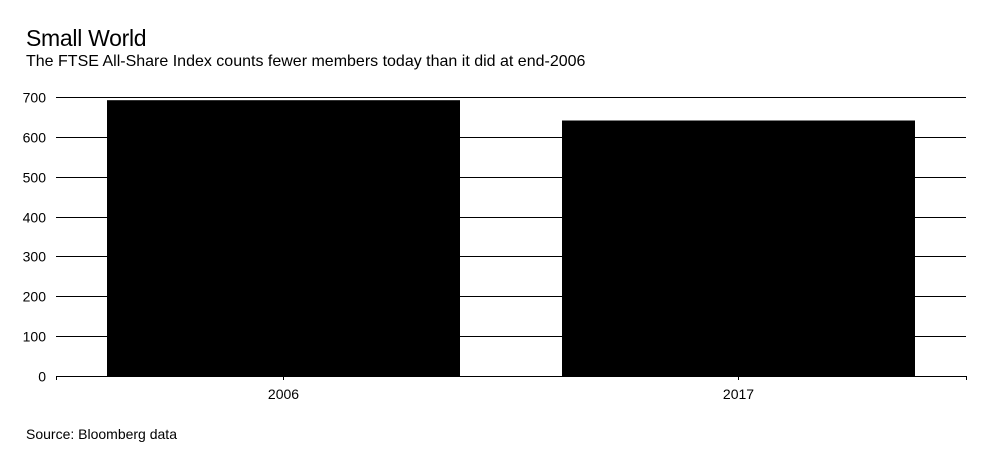 This screenshot has height=470, width=1000. Describe the element at coordinates (35, 178) in the screenshot. I see `y-tick-label: 500` at that location.